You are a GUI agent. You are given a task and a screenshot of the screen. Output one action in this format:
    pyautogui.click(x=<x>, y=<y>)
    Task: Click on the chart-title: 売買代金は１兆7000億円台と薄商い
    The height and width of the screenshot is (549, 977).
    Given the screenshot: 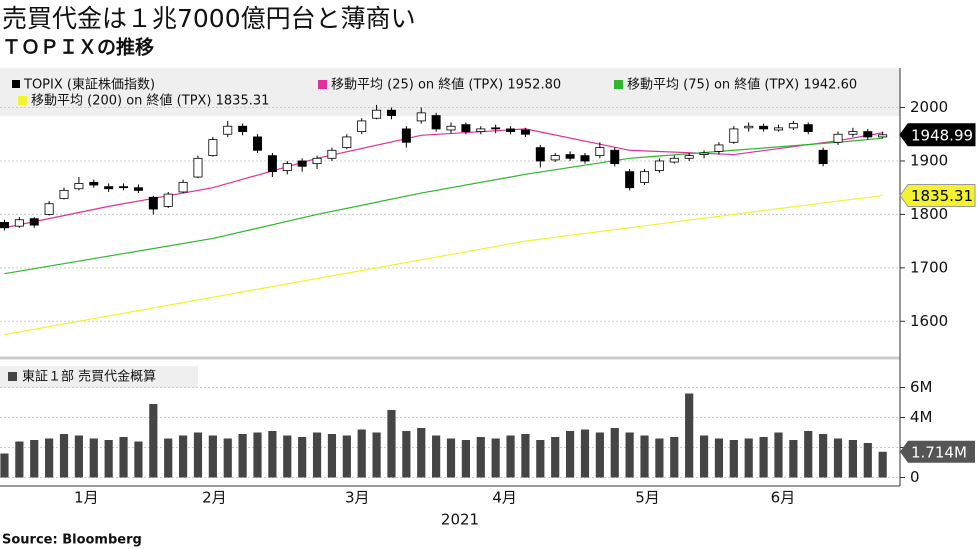 What is the action you would take?
    pyautogui.click(x=209, y=18)
    